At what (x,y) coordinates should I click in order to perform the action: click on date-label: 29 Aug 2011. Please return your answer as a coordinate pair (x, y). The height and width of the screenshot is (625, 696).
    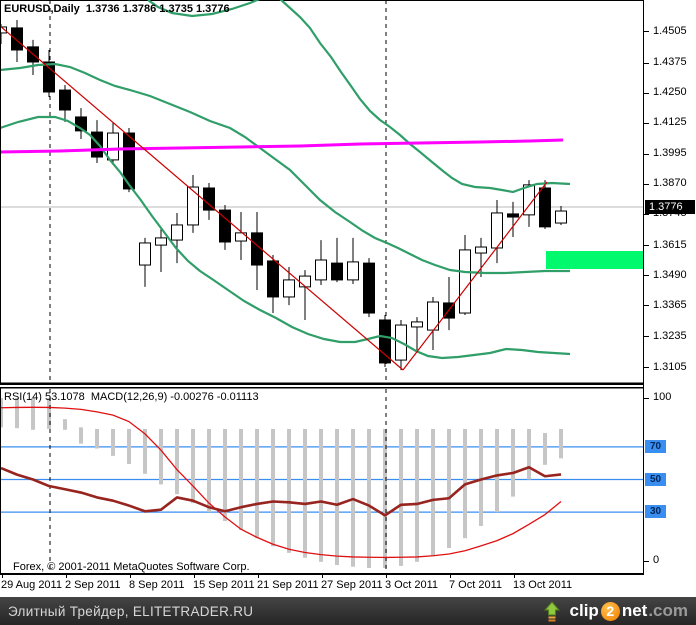
    Looking at the image, I should click on (31, 585).